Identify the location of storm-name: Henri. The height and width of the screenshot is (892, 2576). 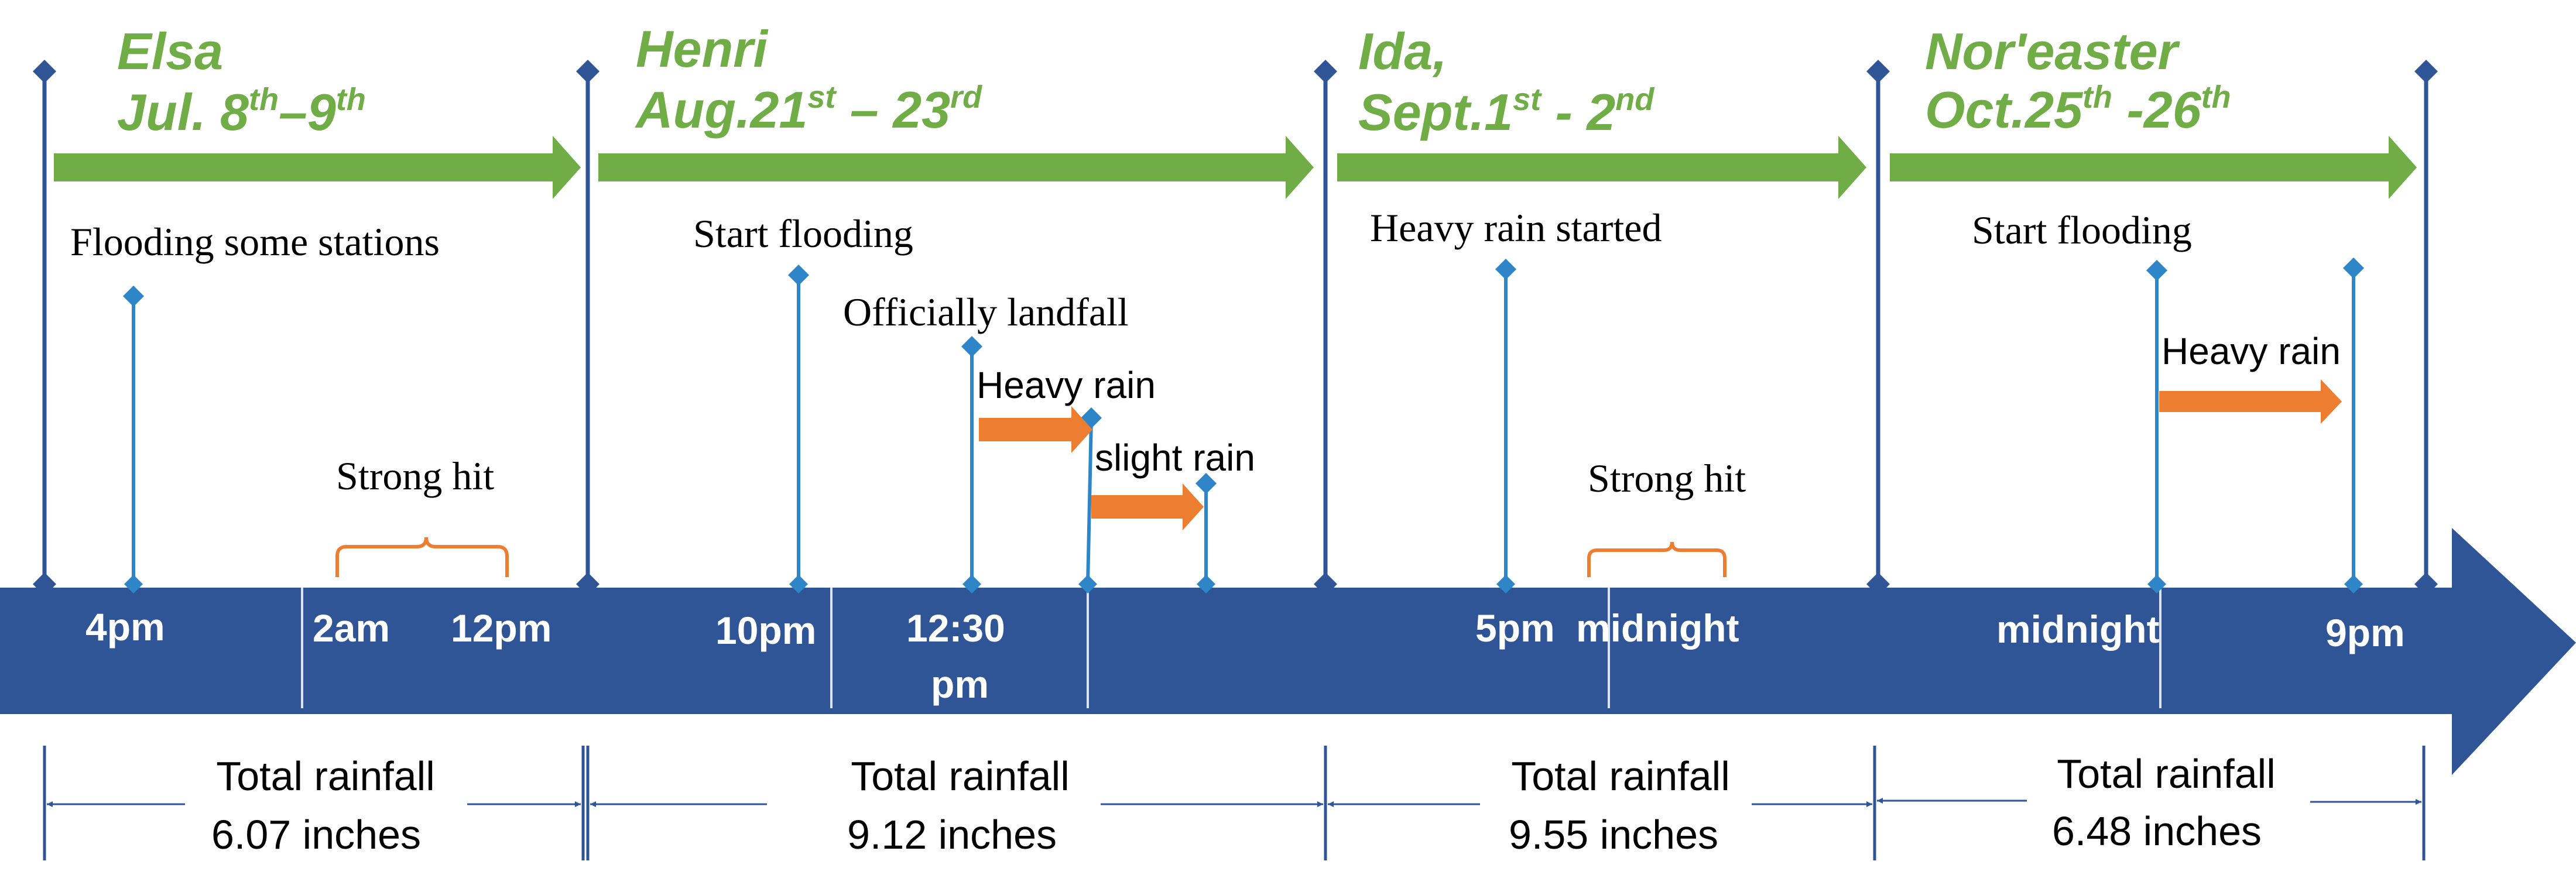
(702, 49).